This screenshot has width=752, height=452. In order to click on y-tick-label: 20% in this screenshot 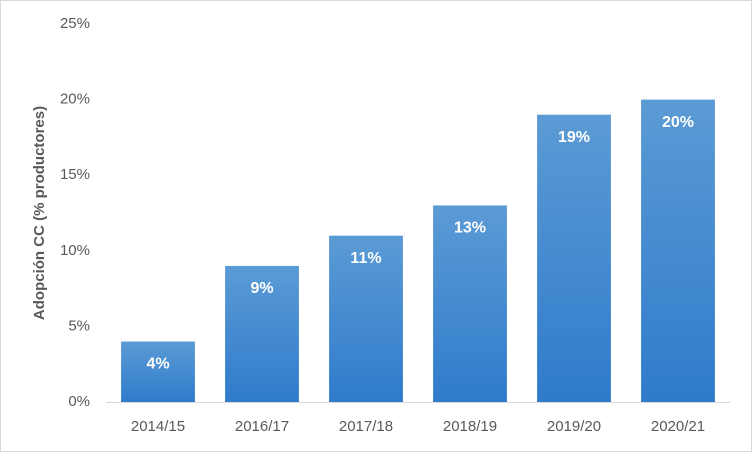, I will do `click(75, 99)`.